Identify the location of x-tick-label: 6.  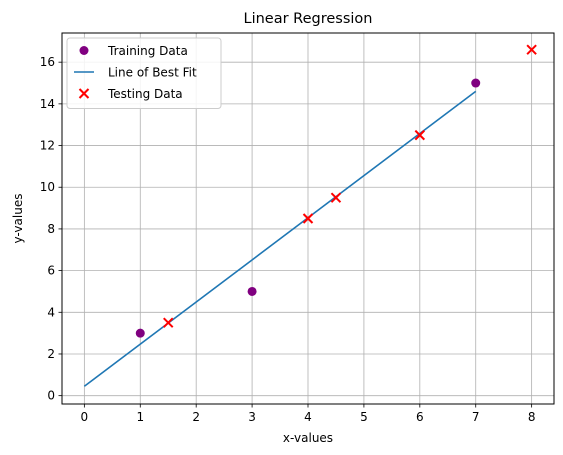
(420, 417).